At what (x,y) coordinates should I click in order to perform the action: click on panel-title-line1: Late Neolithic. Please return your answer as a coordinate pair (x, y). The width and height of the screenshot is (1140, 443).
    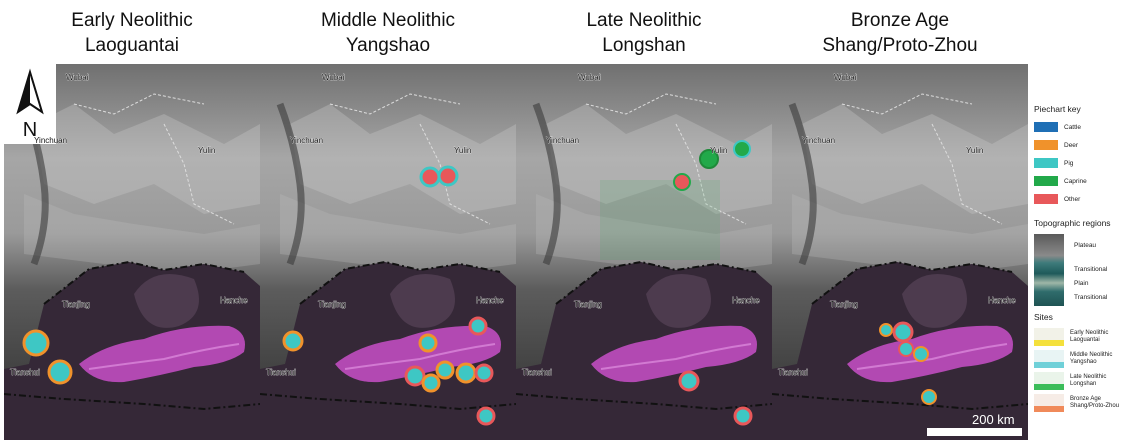
    Looking at the image, I should click on (644, 20).